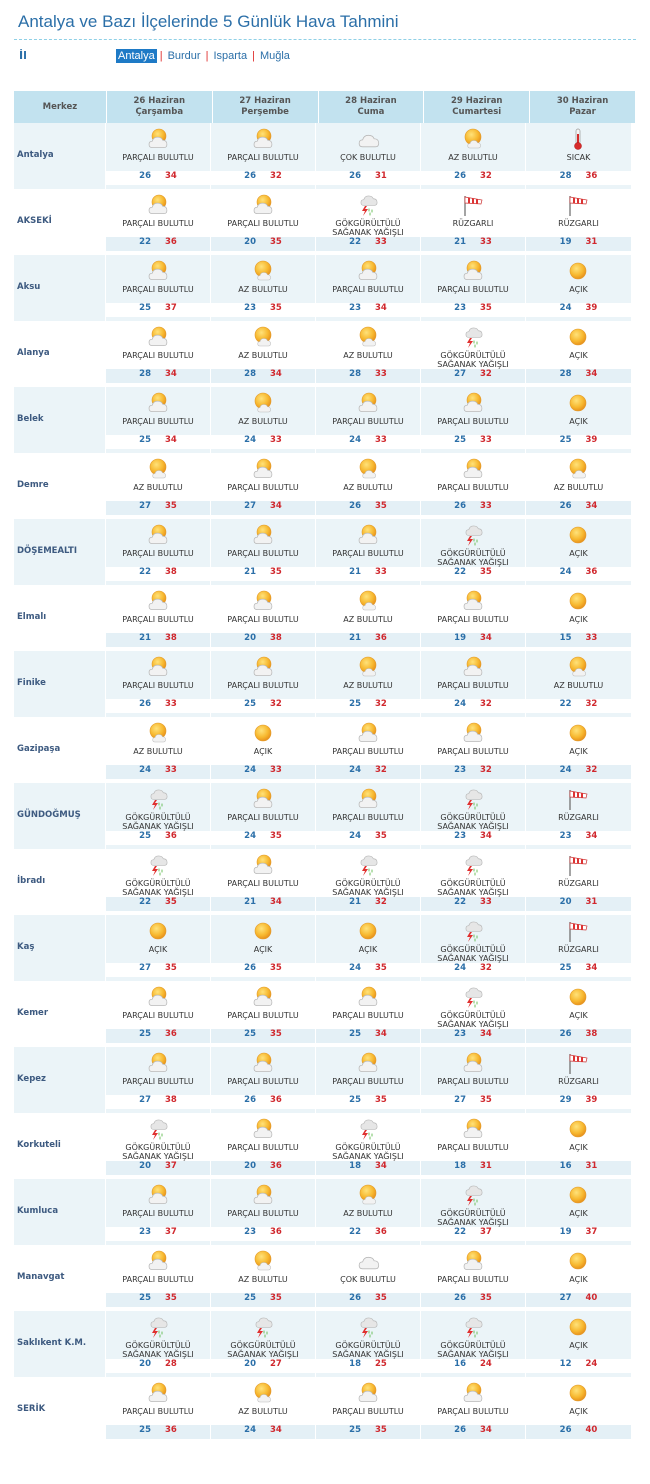 This screenshot has width=650, height=1484. I want to click on city-link-3: Muğla, so click(274, 56).